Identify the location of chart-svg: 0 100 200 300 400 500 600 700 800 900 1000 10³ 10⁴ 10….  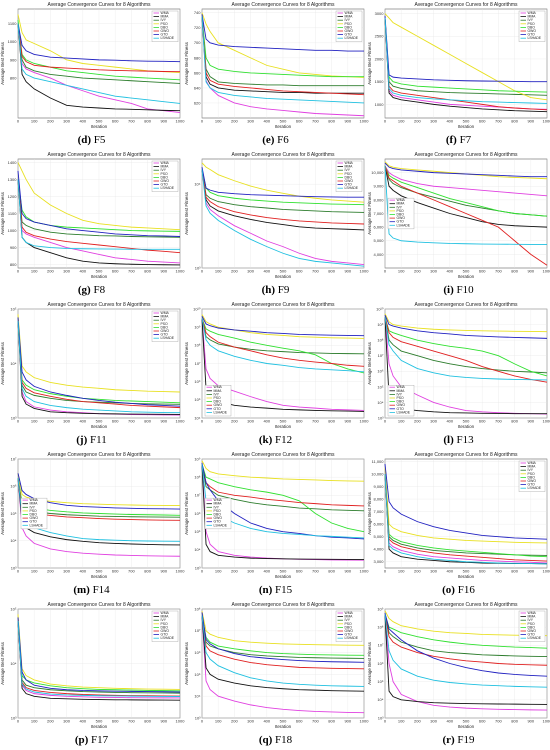
(458, 365).